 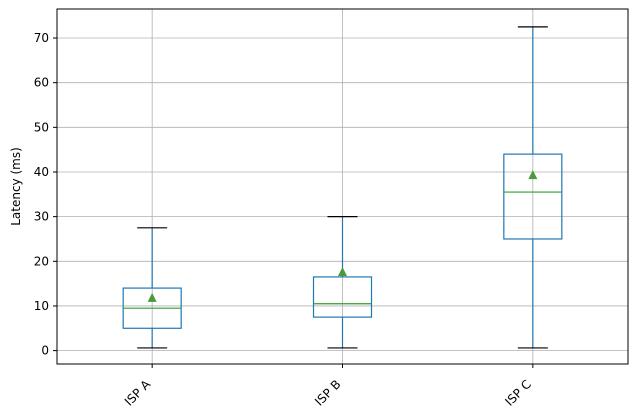 I want to click on y-tick-label: 50, so click(x=41, y=127).